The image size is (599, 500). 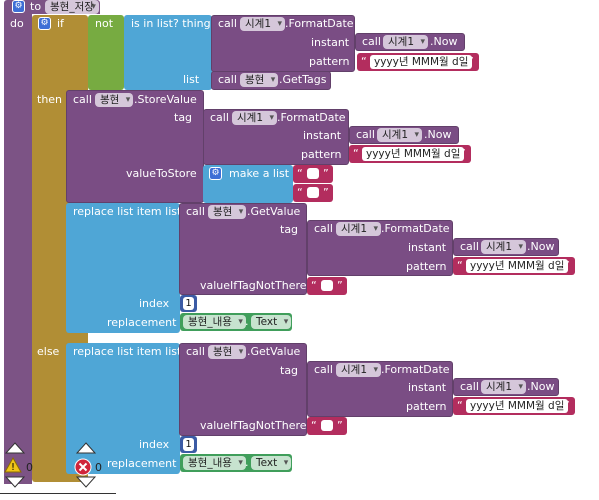 I want to click on list-socket-label: list, so click(x=191, y=79).